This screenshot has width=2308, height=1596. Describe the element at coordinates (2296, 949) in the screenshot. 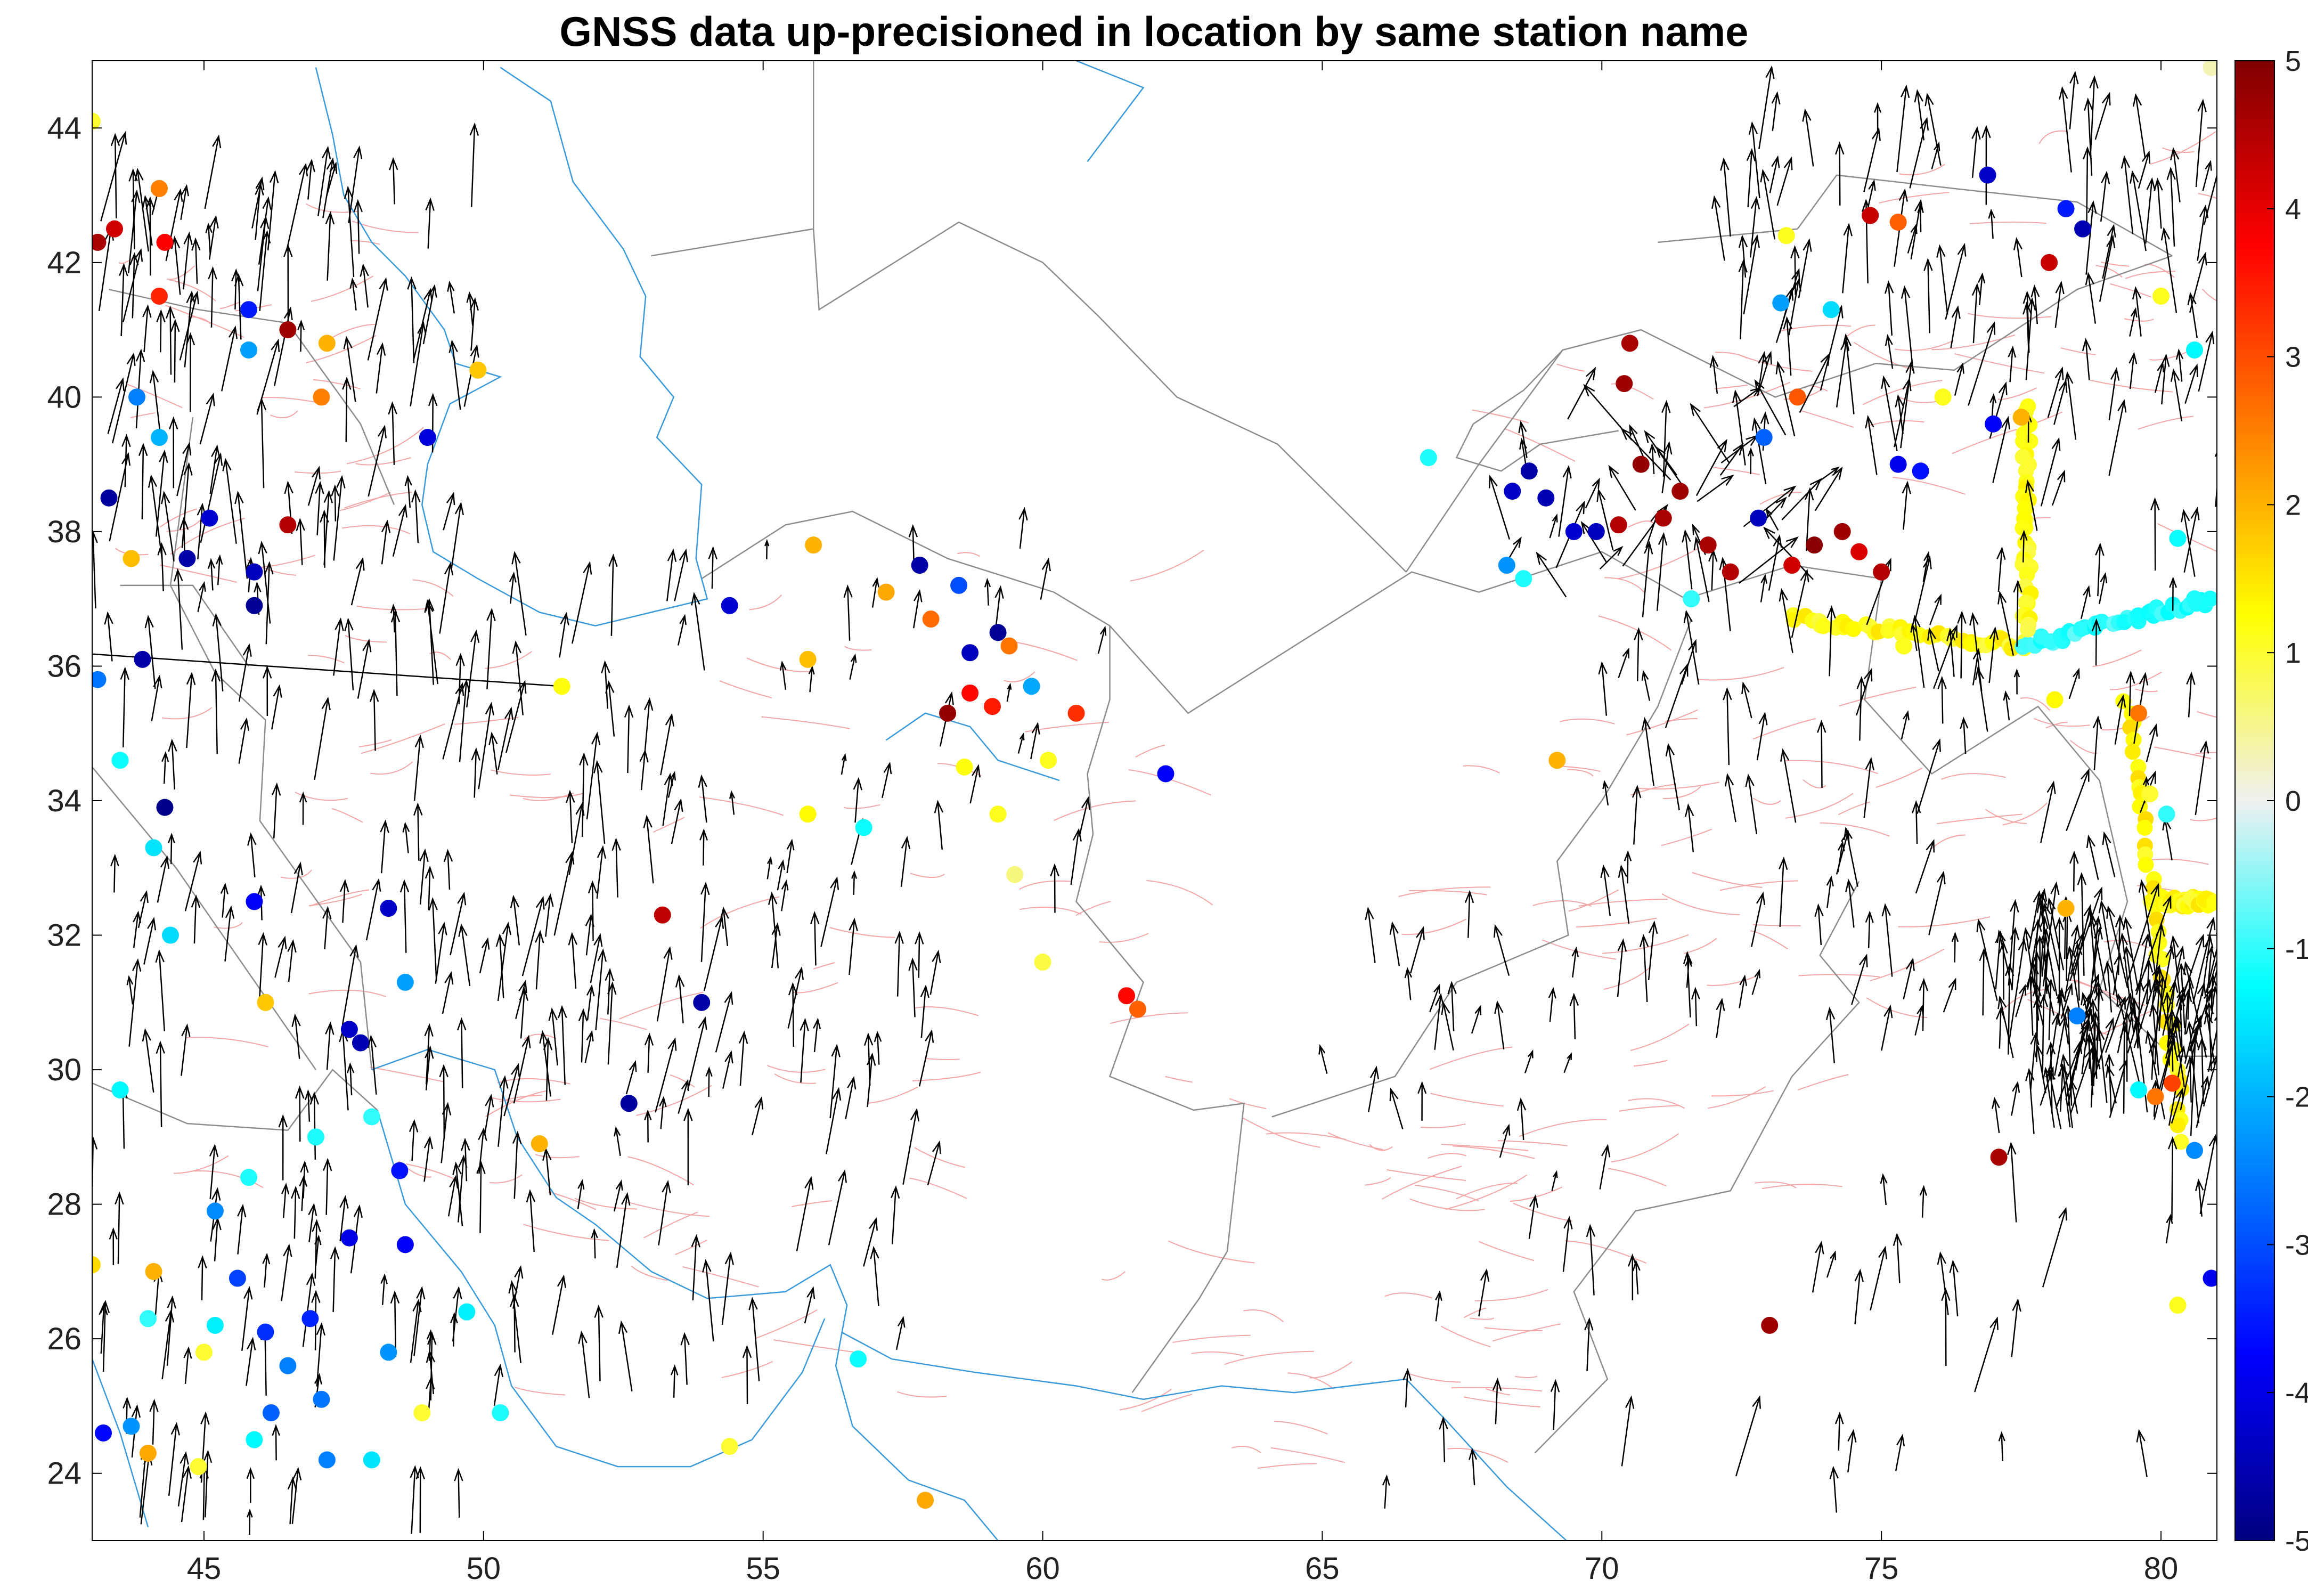

I see `colorbar-tick-label: -1` at that location.